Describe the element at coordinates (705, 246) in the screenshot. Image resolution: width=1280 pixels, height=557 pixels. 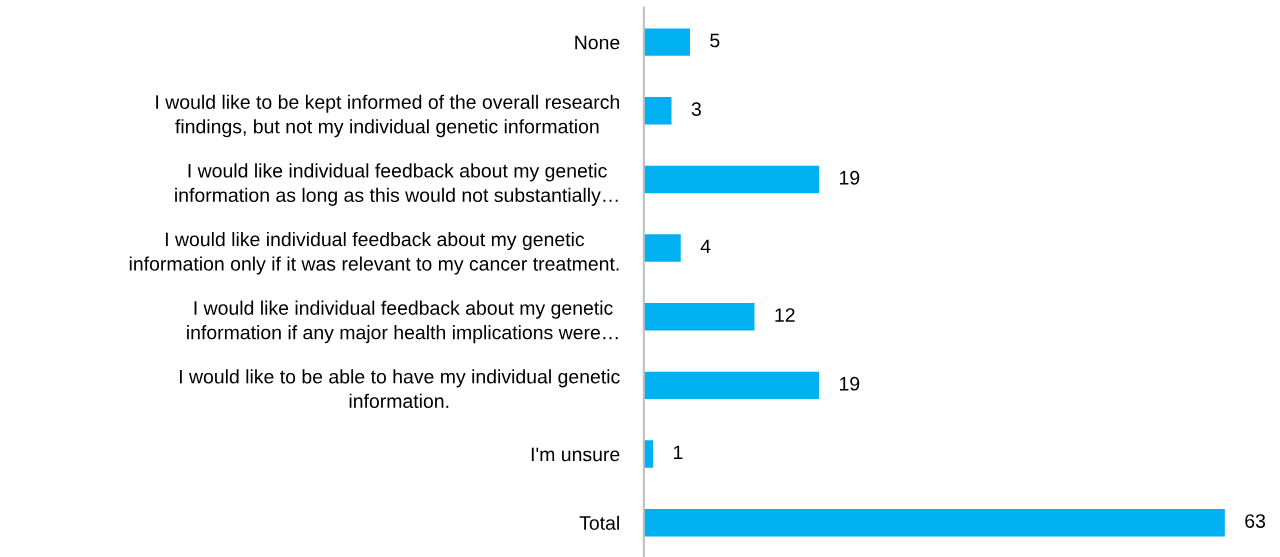
I see `data-label: 4` at that location.